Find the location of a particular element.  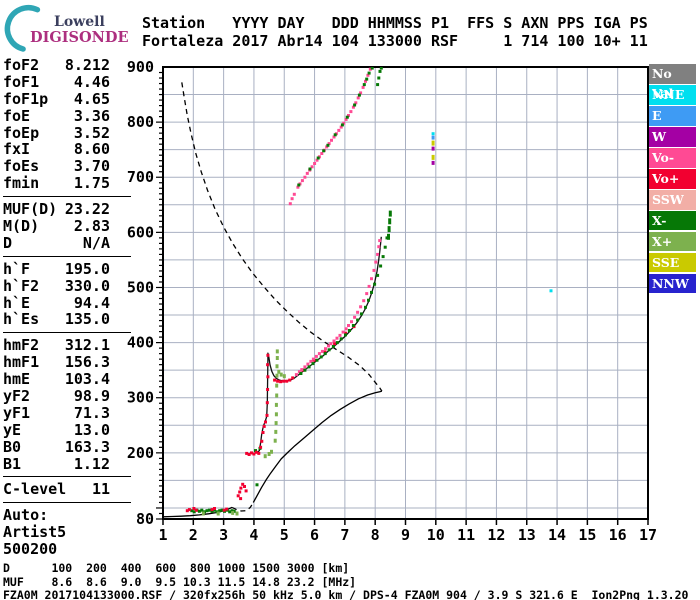

param-label: fxI is located at coordinates (17, 149).